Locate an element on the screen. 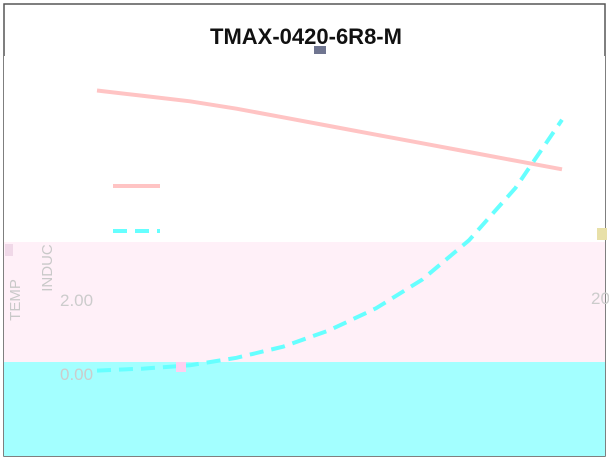 The height and width of the screenshot is (459, 609). right-edge-artifact is located at coordinates (602, 234).